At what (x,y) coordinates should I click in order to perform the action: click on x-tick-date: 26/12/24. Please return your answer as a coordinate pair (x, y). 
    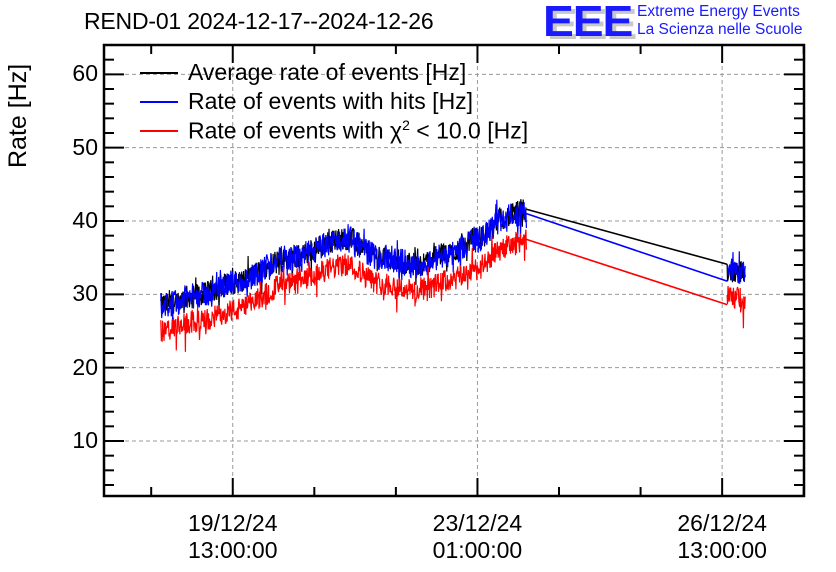
    Looking at the image, I should click on (722, 523).